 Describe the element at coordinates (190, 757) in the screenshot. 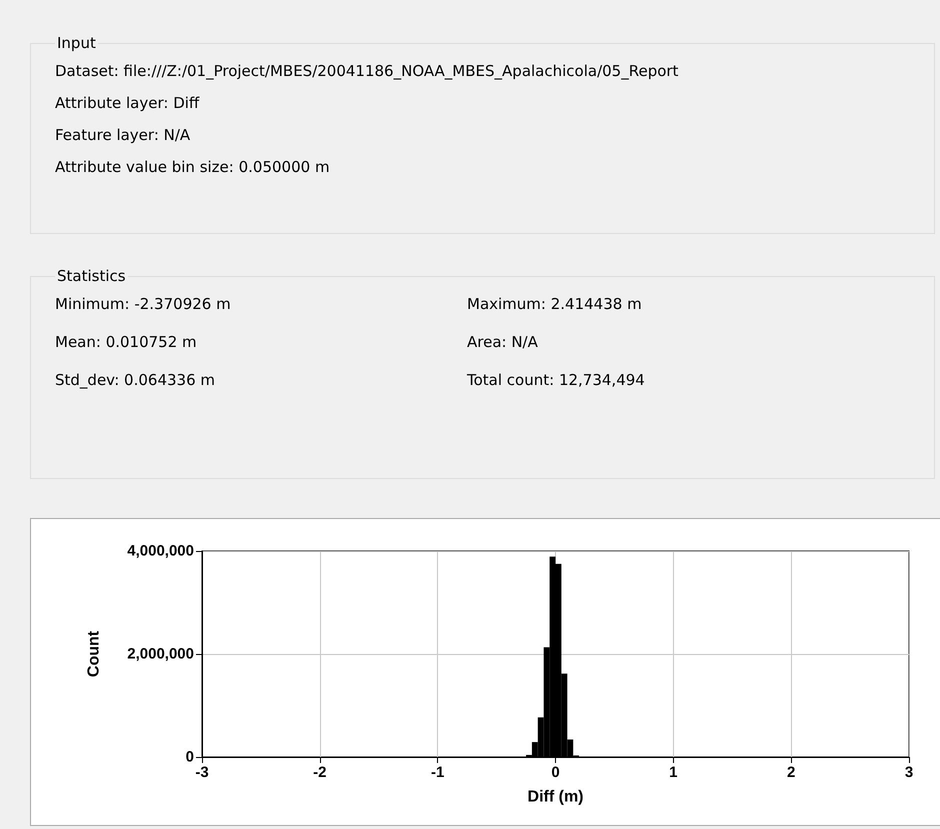

I see `y-tick-label: 0` at that location.